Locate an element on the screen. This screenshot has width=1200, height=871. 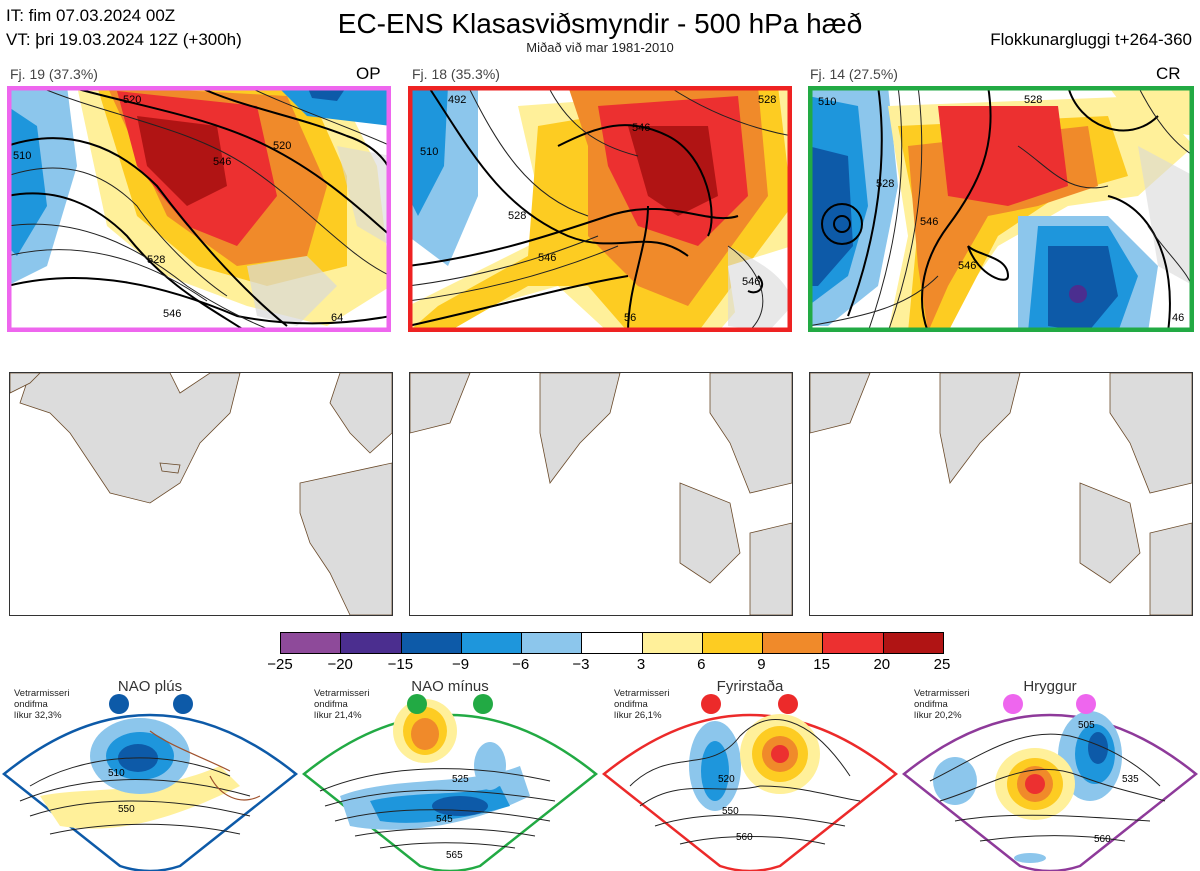
contour-label: 46 is located at coordinates (1178, 318).